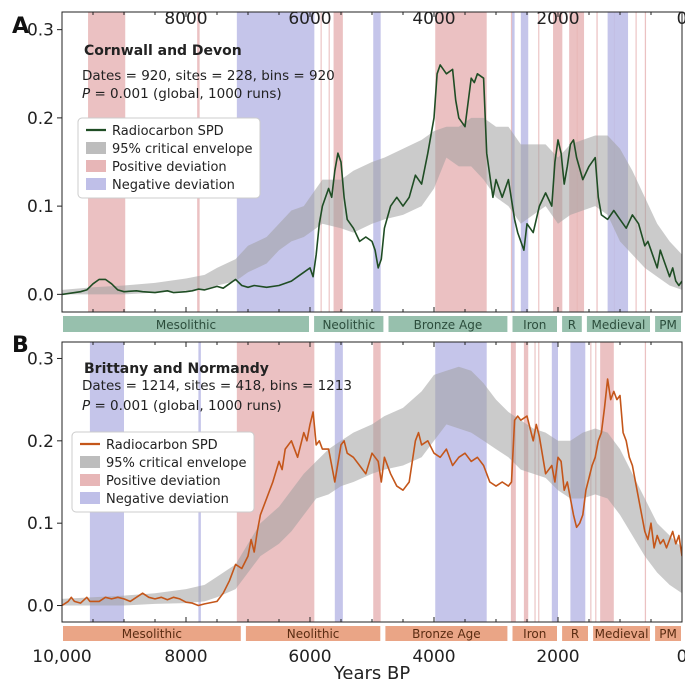 Image resolution: width=685 pixels, height=679 pixels. Describe the element at coordinates (208, 76) in the screenshot. I see `stats-line: Dates = 920, sites = 228, bins = 920` at that location.